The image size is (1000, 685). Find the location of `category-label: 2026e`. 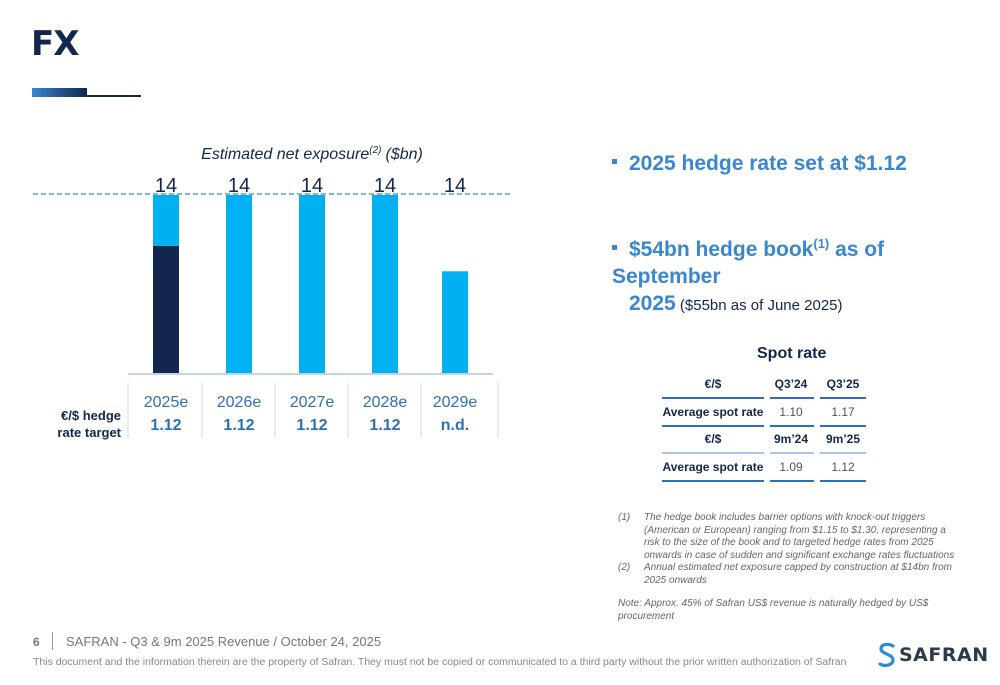

category-label: 2026e is located at coordinates (239, 402).